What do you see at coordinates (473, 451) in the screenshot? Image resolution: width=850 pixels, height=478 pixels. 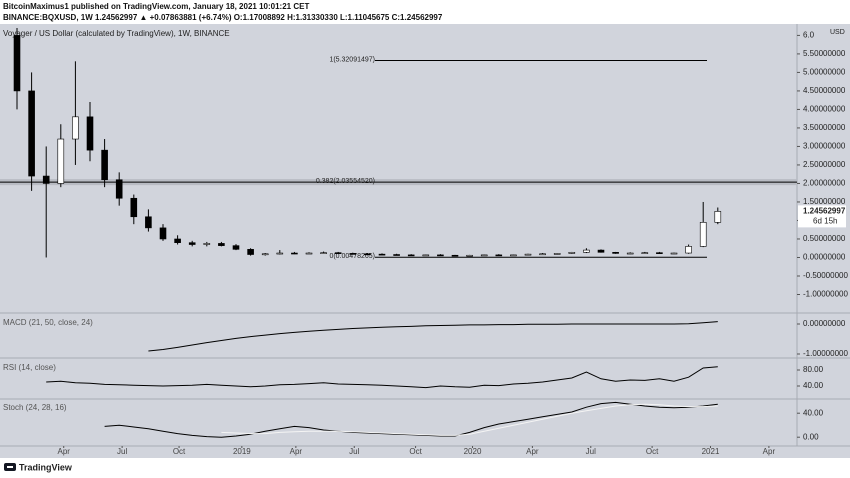 I see `x-tick-label: 2020` at bounding box center [473, 451].